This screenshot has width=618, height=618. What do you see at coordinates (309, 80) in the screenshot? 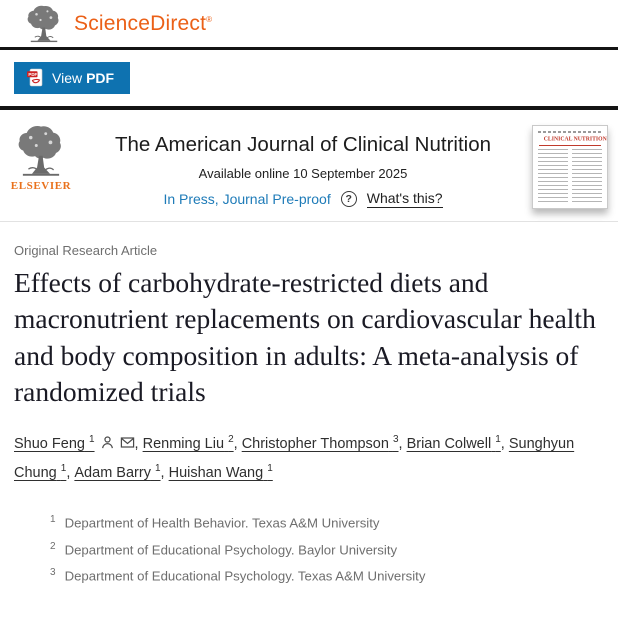
I see `pdf-toolbar: PDF View PDF` at bounding box center [309, 80].